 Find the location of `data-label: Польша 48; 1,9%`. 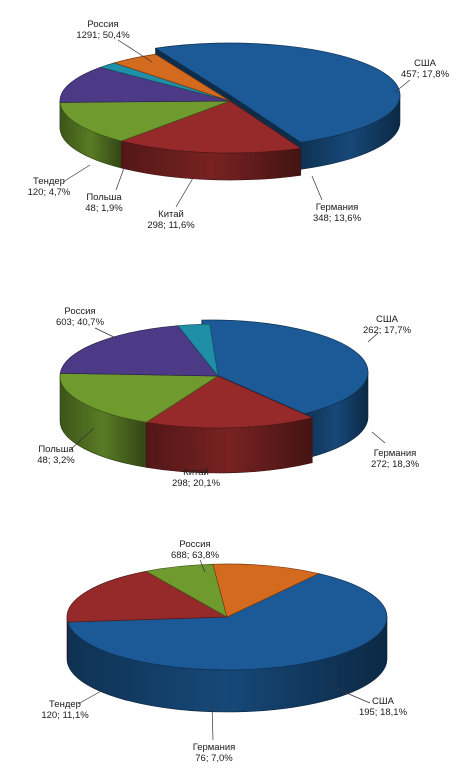

data-label: Польша 48; 1,9% is located at coordinates (104, 203).